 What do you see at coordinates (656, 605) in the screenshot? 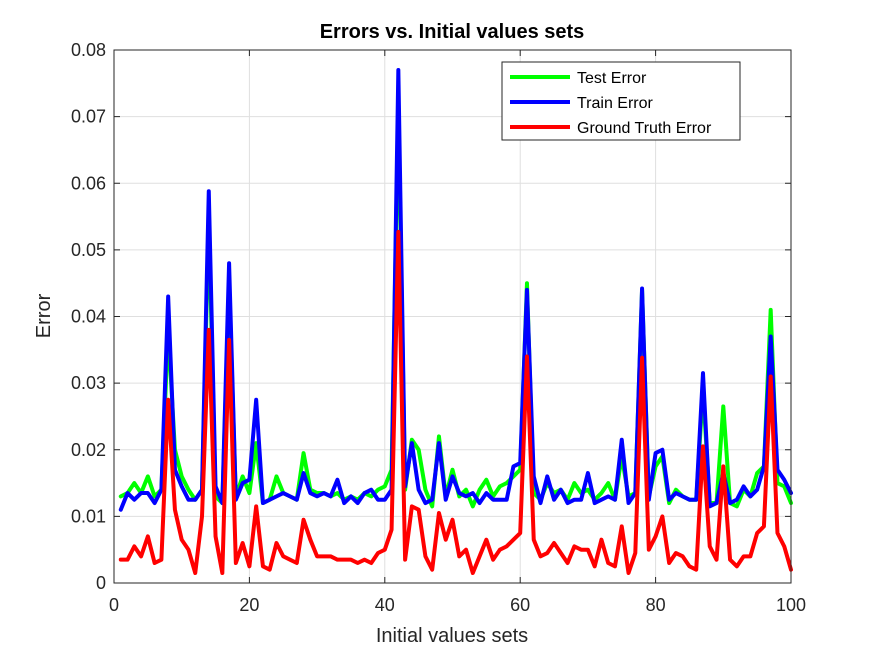
I see `x-tick-label: 80` at bounding box center [656, 605].